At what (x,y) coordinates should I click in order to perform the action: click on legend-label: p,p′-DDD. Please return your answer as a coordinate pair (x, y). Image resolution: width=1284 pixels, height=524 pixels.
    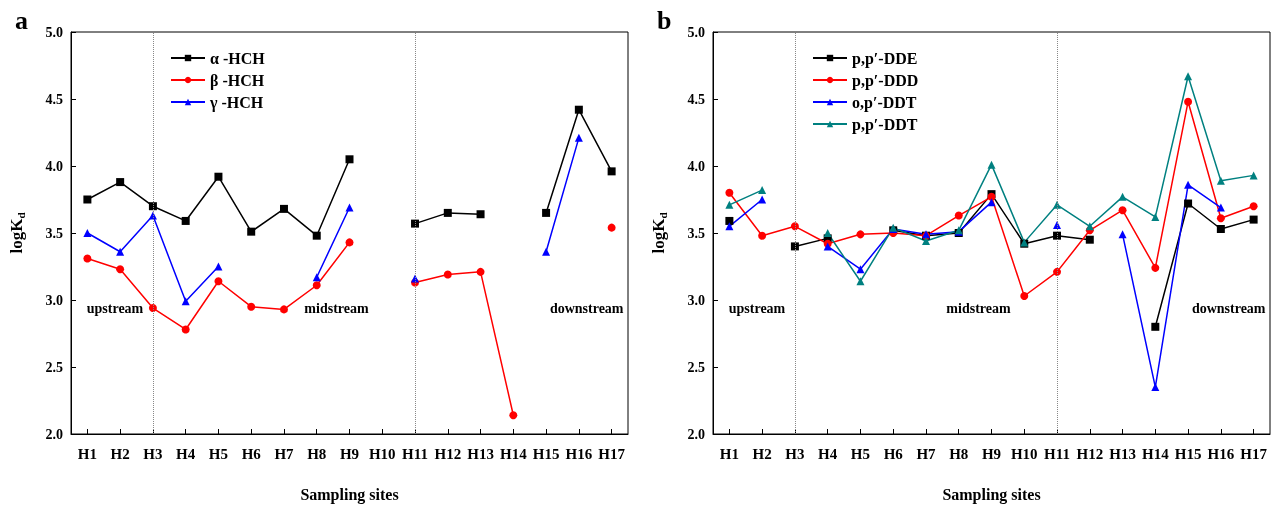
    Looking at the image, I should click on (885, 80).